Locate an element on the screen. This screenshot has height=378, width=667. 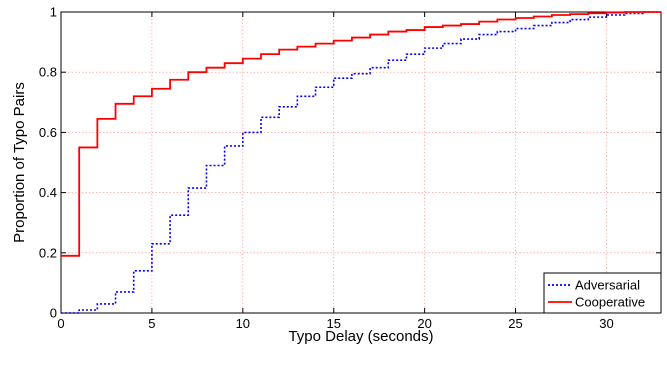
legend-label-cooperative: Cooperative is located at coordinates (610, 302).